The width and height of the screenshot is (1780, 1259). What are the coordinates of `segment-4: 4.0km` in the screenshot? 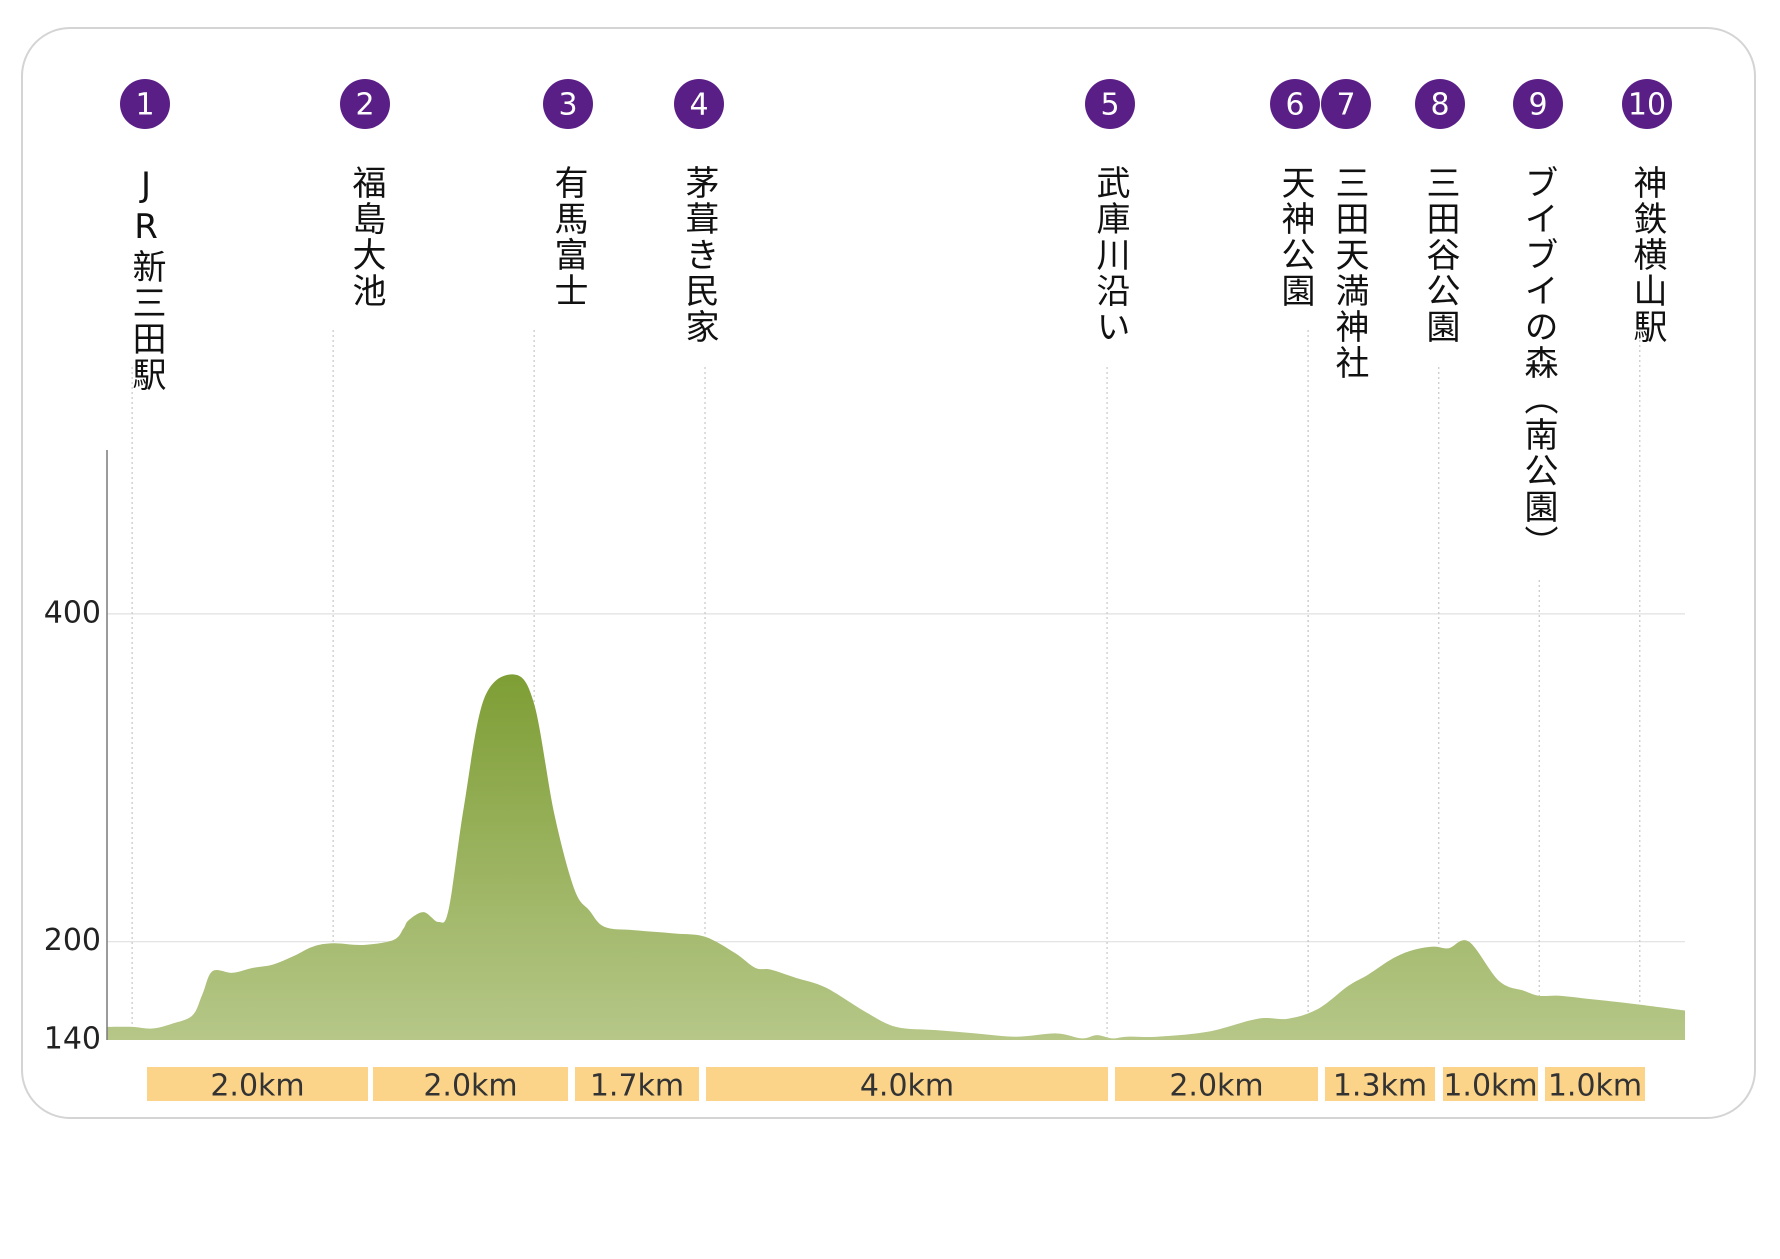 It's located at (907, 1085).